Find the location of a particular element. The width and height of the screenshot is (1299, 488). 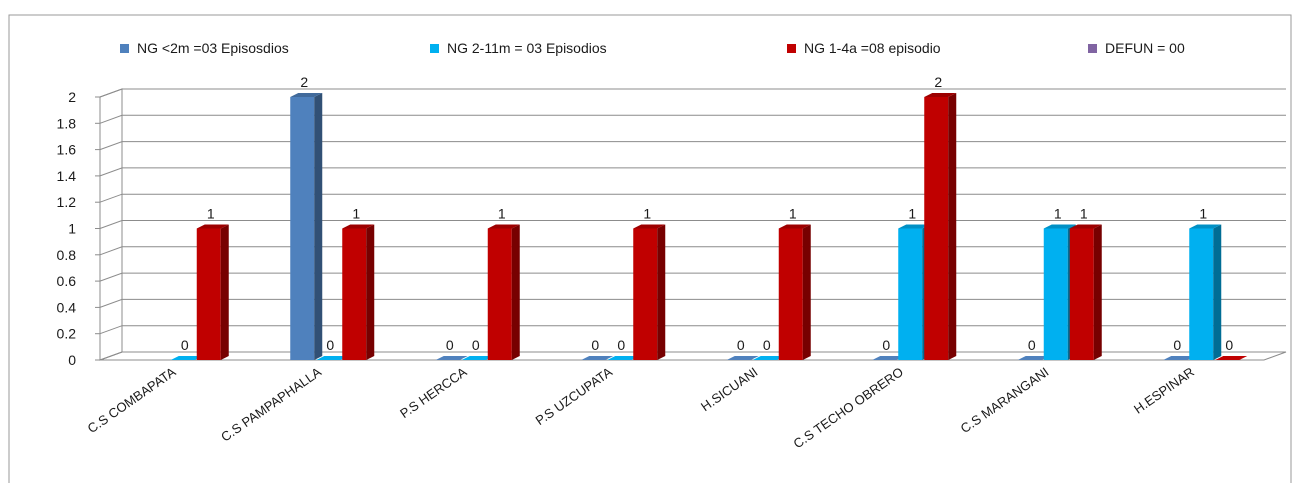

plot-floor is located at coordinates (693, 356).